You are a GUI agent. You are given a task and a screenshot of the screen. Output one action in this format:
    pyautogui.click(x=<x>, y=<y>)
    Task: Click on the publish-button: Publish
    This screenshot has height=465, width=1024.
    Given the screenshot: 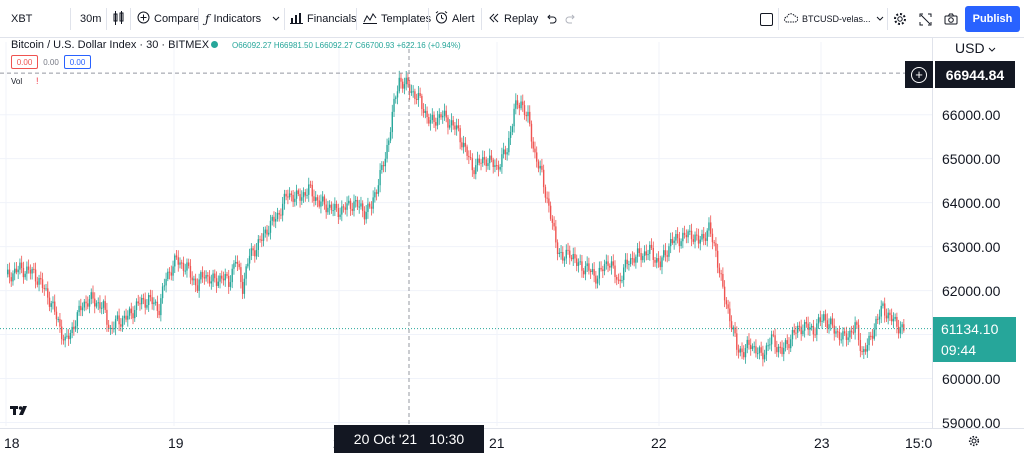 What is the action you would take?
    pyautogui.click(x=992, y=19)
    